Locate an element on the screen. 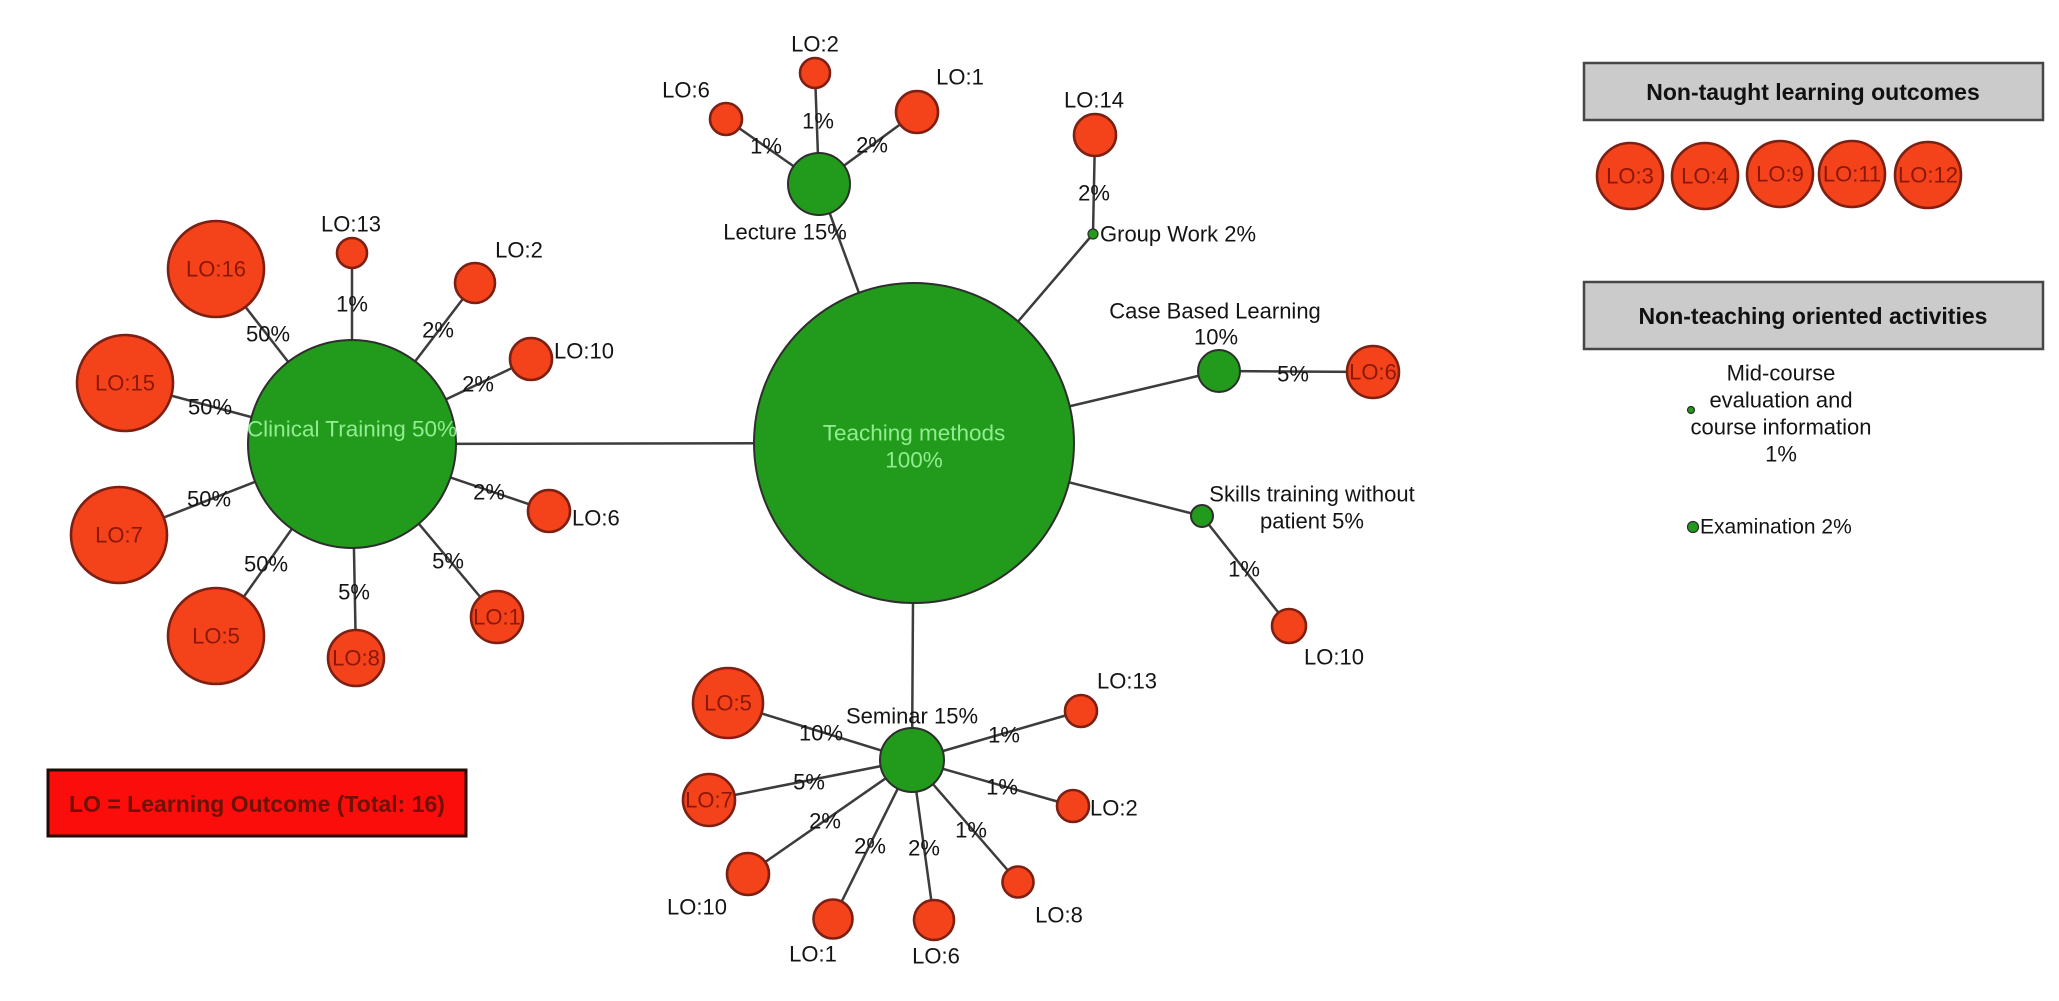 The image size is (2059, 1001). svg-text:LO = Learning Outcome (Total:: LO = Learning Outcome (Total: 16) is located at coordinates (257, 804).